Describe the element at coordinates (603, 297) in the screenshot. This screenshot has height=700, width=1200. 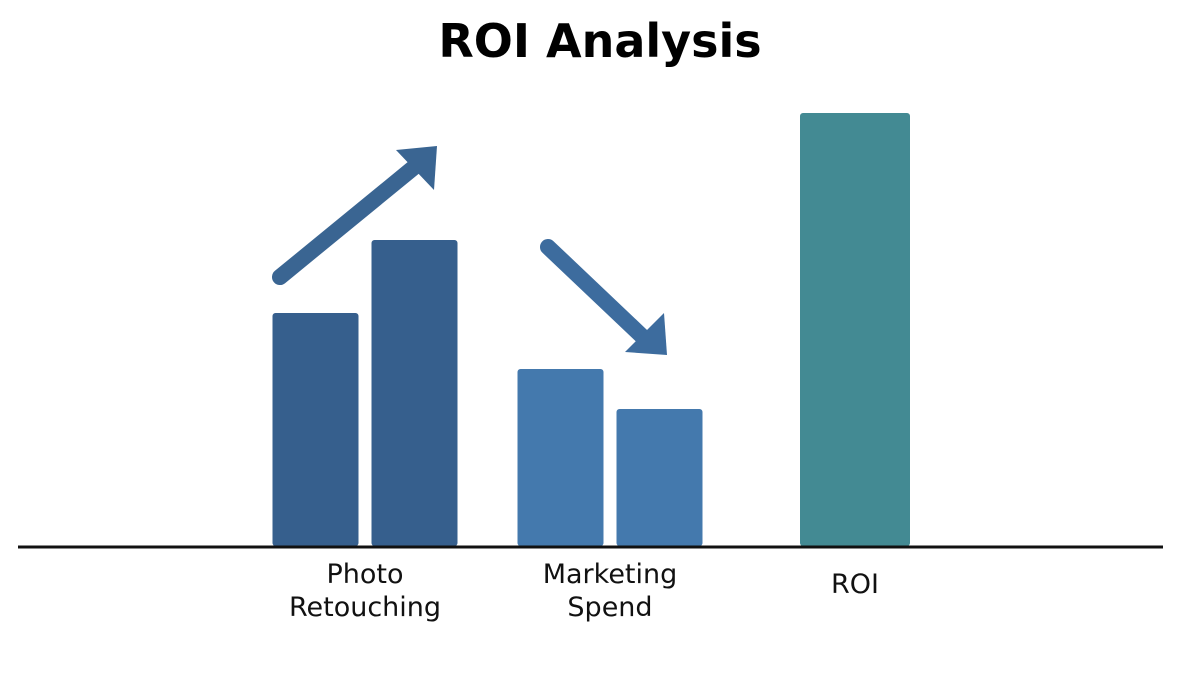
I see `trend-down-arrow` at that location.